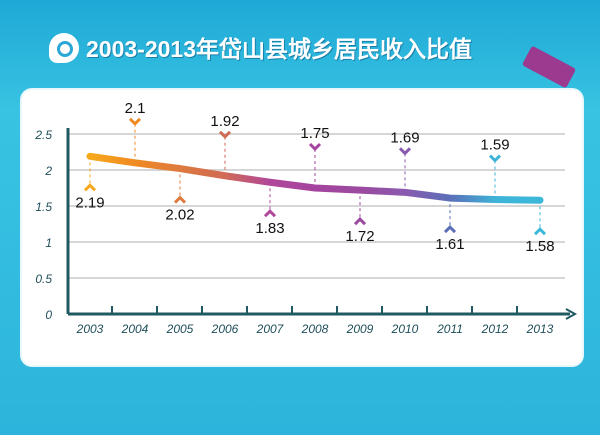 The image size is (600, 435). What do you see at coordinates (279, 49) in the screenshot?
I see `page-title: 2003-2013年岱山县城乡居民收入比值` at bounding box center [279, 49].